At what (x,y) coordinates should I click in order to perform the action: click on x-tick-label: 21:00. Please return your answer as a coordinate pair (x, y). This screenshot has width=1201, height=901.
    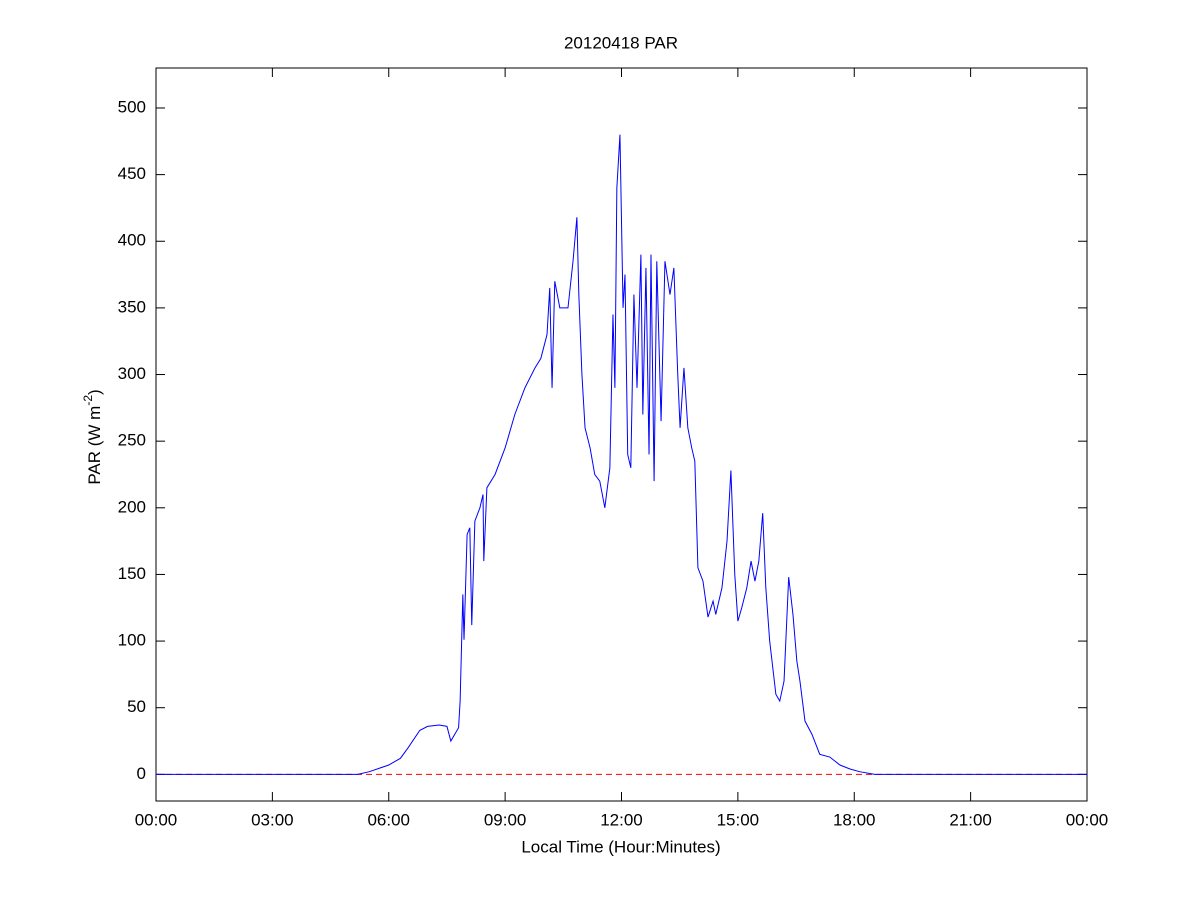
    Looking at the image, I should click on (970, 819).